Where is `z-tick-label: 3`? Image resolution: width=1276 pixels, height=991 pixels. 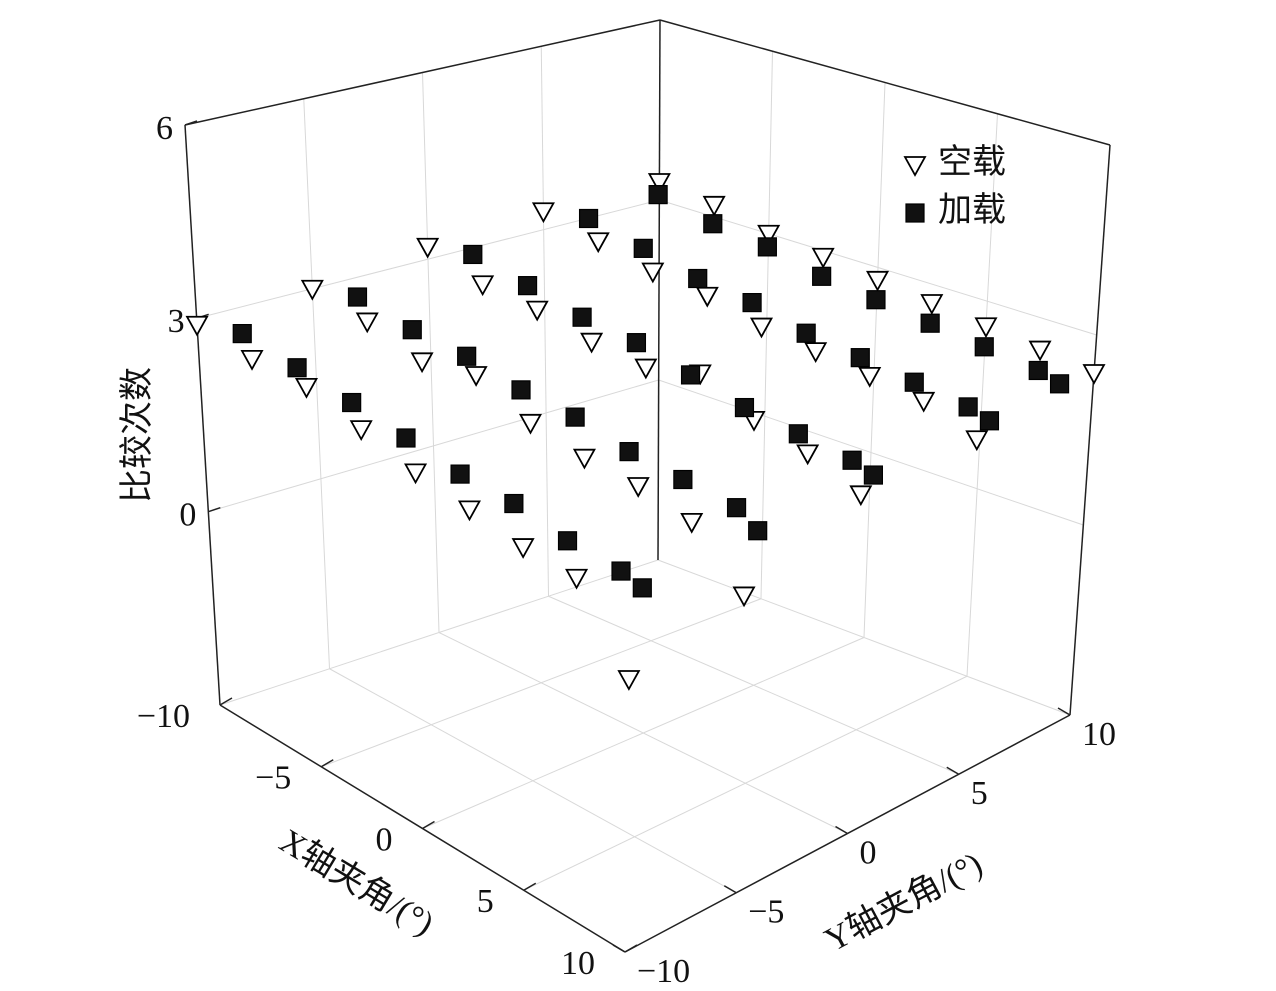
z-tick-label: 3 is located at coordinates (176, 321).